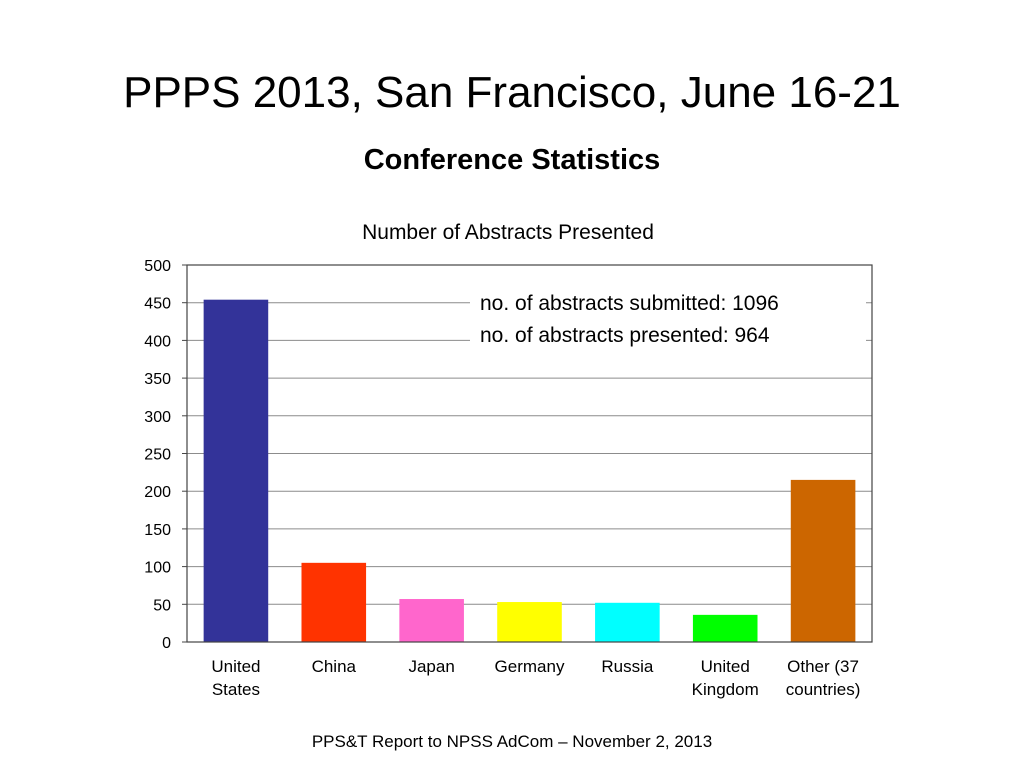 The height and width of the screenshot is (768, 1024). Describe the element at coordinates (512, 92) in the screenshot. I see `slide-title: PPPS 2013, San Francisco, June 16-21` at that location.